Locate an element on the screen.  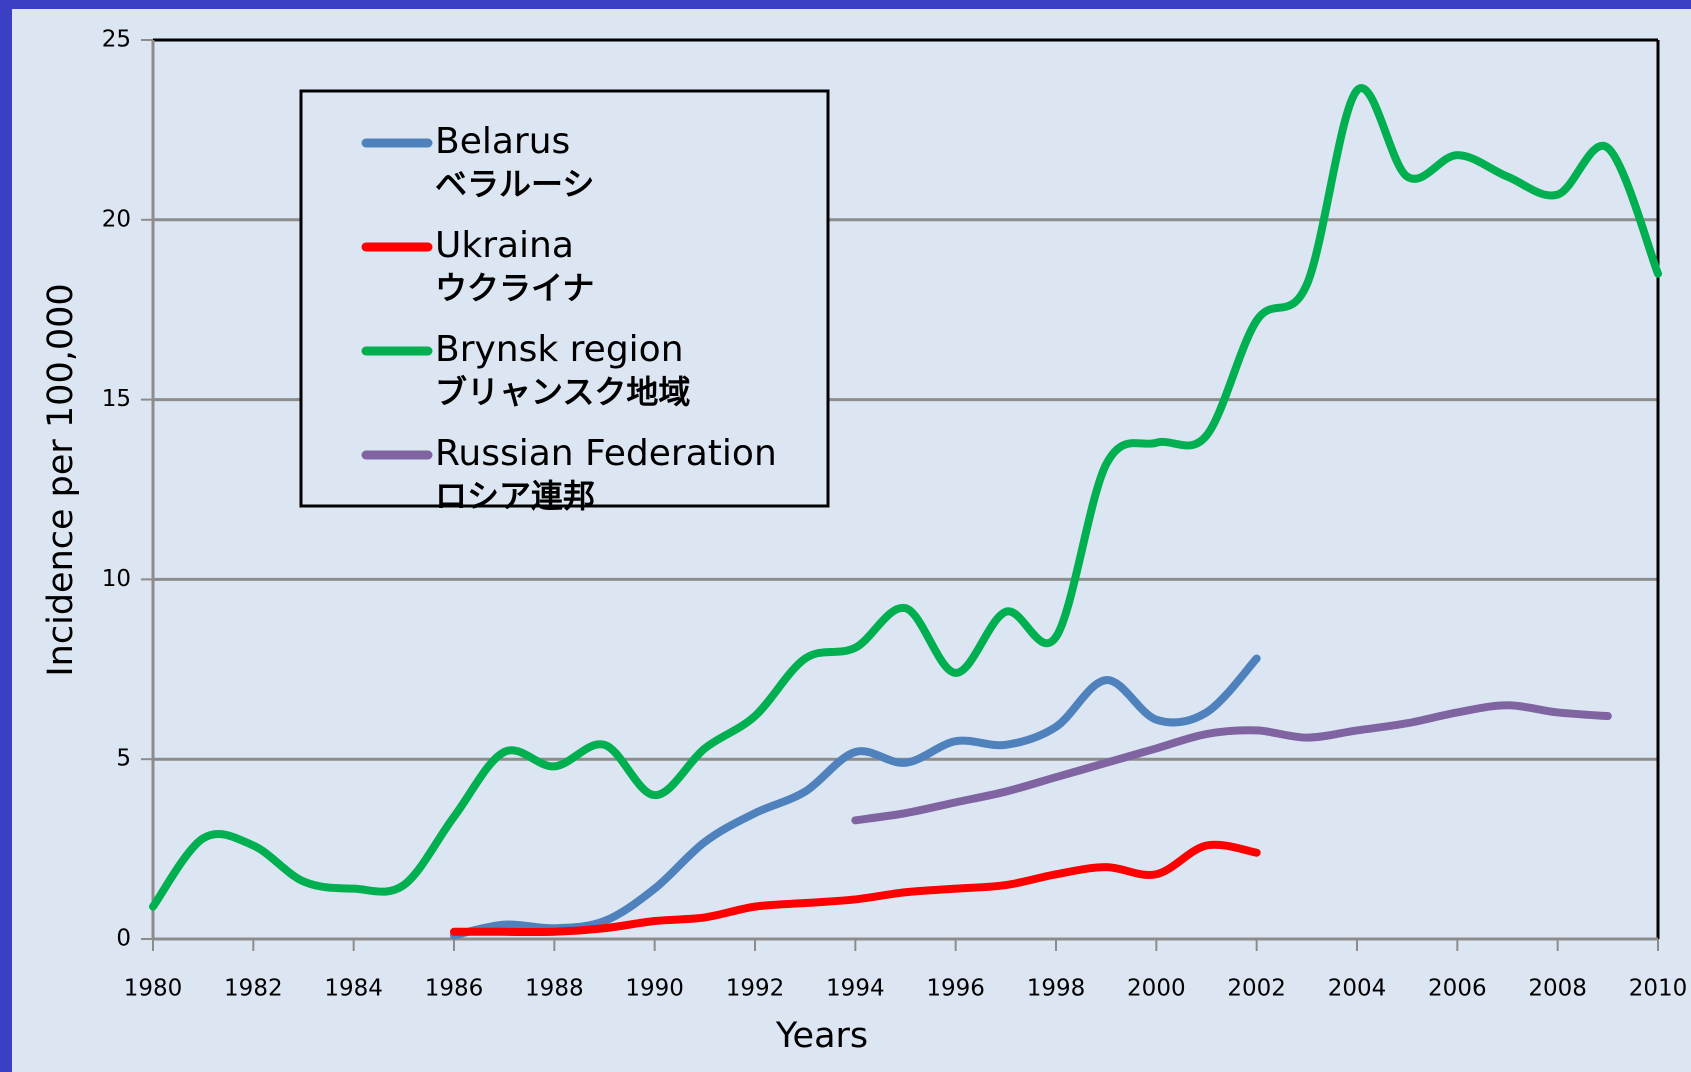
x-tick-label: 1988 is located at coordinates (554, 989).